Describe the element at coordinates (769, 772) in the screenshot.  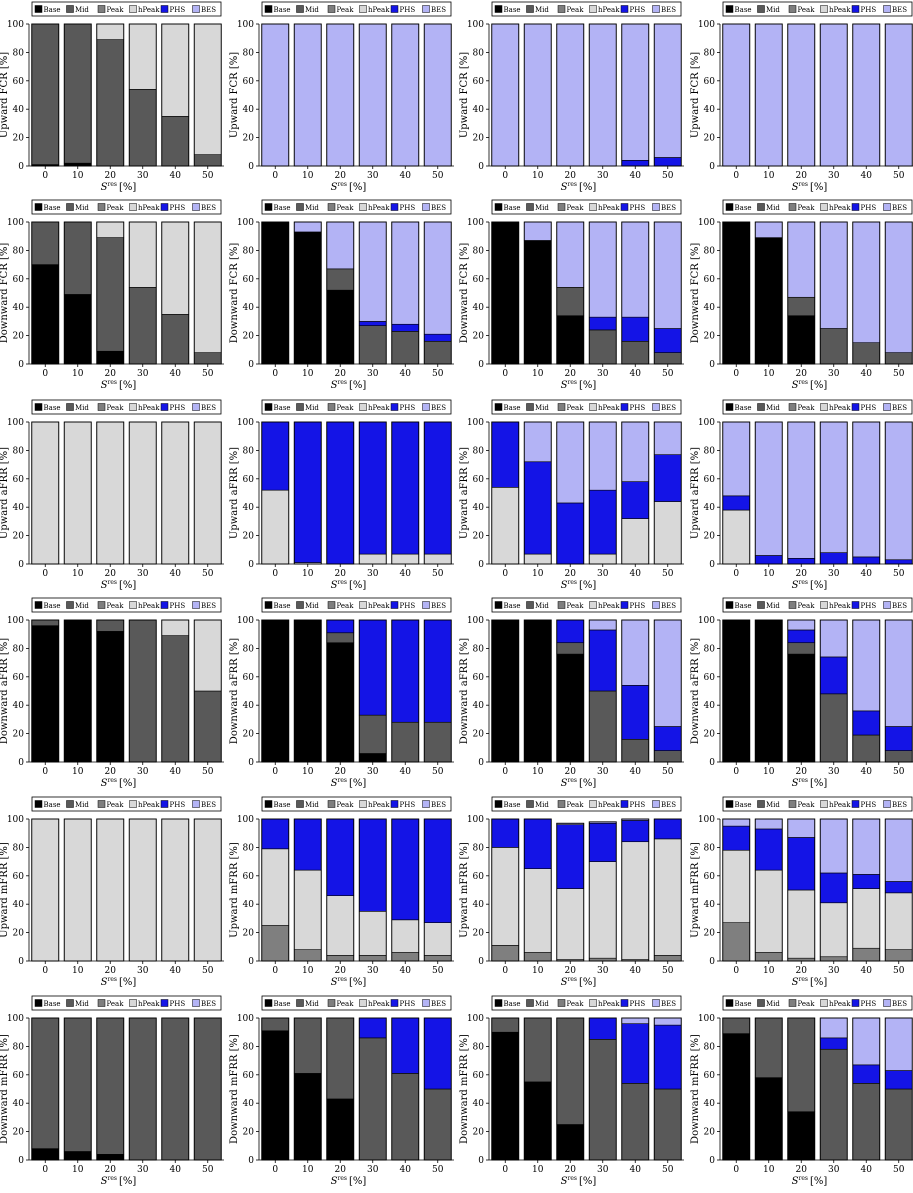
I see `x-tick-label: 10` at that location.